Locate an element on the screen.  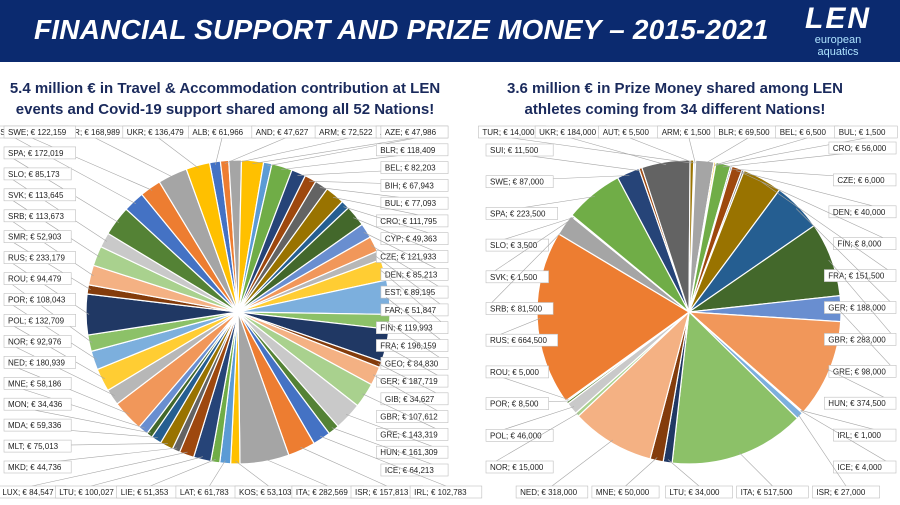
travel-label-text-ger: GER; € 187,719 is located at coordinates (409, 381).